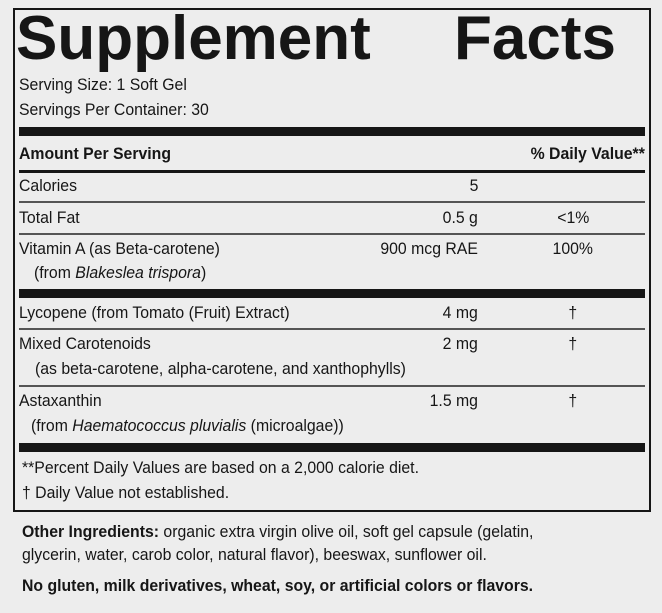 The image size is (662, 613). Describe the element at coordinates (332, 171) in the screenshot. I see `divider-medium` at that location.